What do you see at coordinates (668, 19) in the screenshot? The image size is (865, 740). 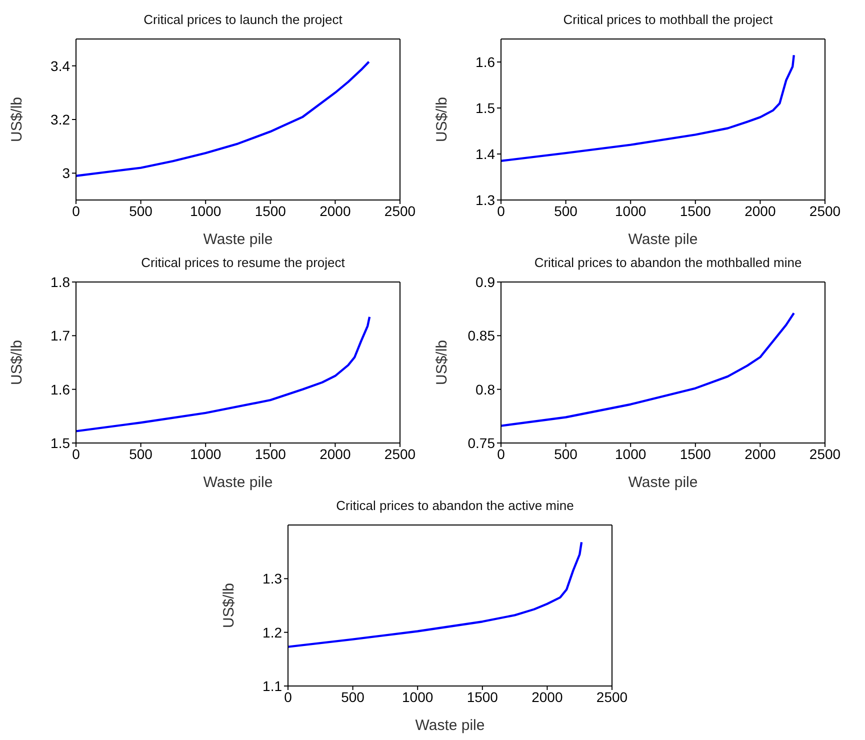 I see `chart-title: Critical prices to mothball the project` at bounding box center [668, 19].